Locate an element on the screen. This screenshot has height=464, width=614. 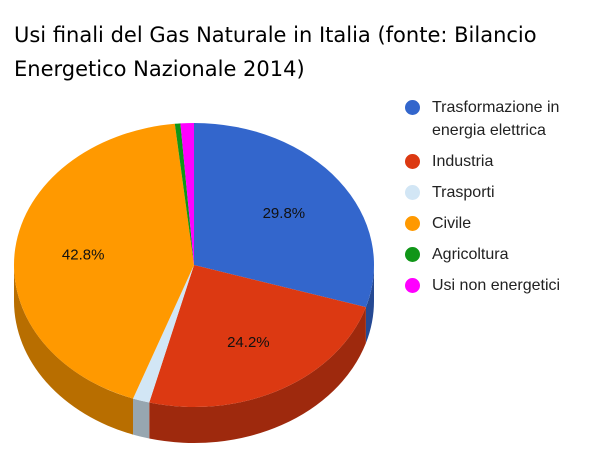
slice-value-labels: 29.8% 24.2% 42.8% is located at coordinates (183, 278).